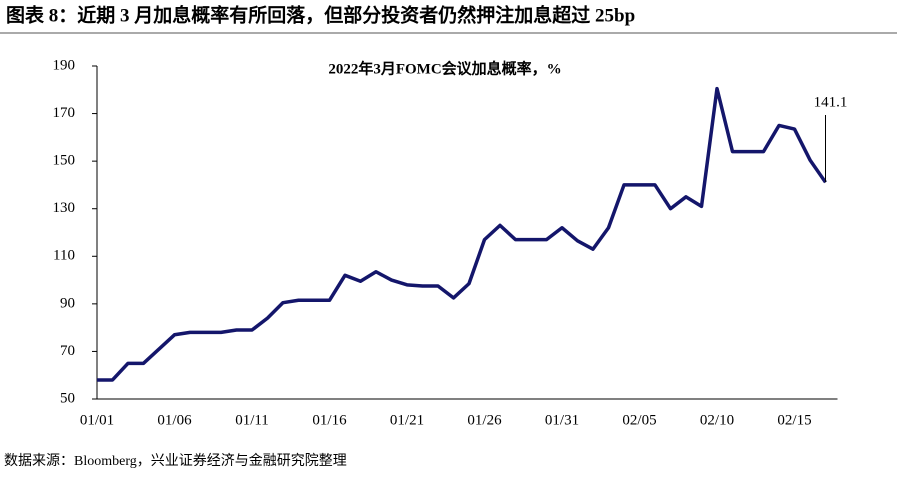  What do you see at coordinates (252, 420) in the screenshot?
I see `x-tick-label: 01/11` at bounding box center [252, 420].